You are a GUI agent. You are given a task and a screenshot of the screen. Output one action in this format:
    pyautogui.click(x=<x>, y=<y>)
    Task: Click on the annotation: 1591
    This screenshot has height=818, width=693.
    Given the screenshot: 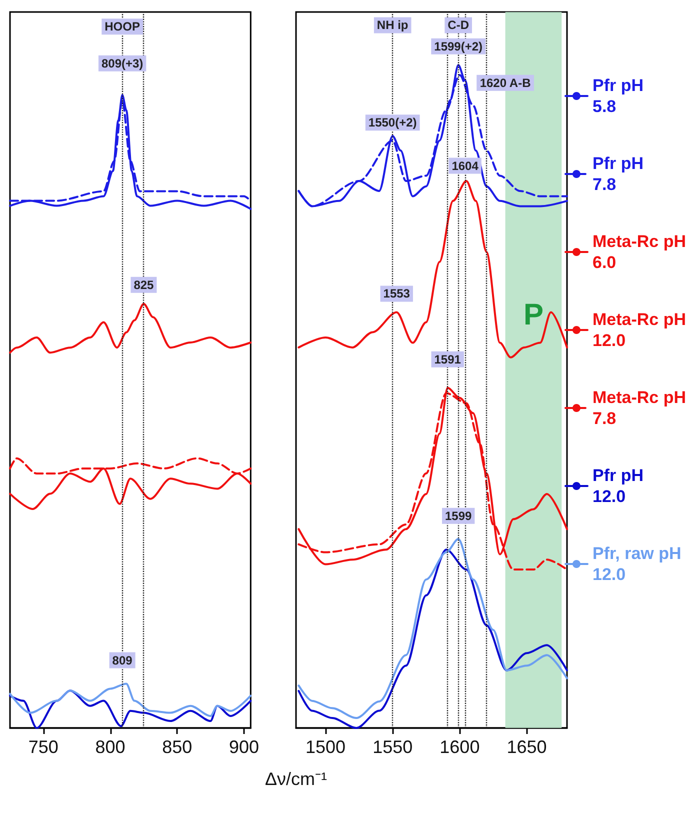 What is the action you would take?
    pyautogui.click(x=448, y=359)
    